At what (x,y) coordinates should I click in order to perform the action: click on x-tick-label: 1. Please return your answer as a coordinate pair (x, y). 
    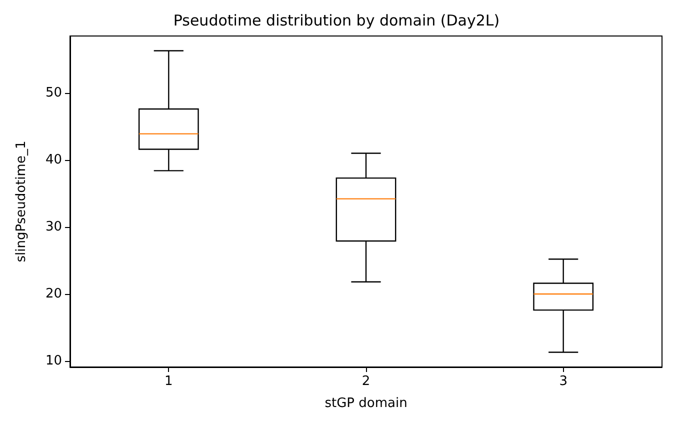
    Looking at the image, I should click on (168, 381).